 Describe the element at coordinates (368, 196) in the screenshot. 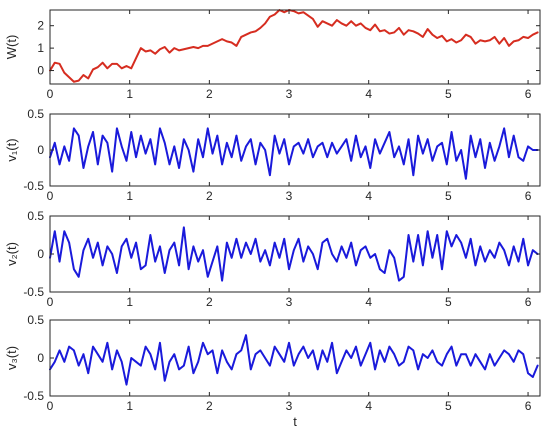

I see `x-tick-label: 4` at that location.